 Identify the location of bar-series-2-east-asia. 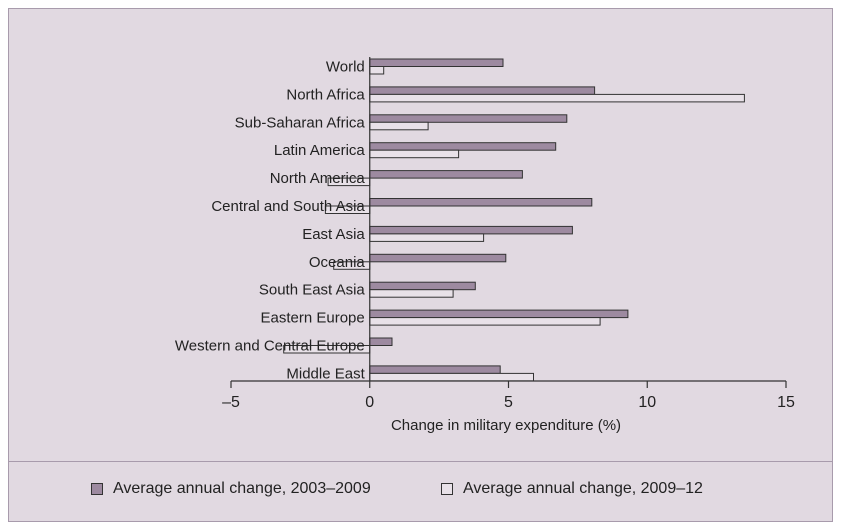
(427, 237).